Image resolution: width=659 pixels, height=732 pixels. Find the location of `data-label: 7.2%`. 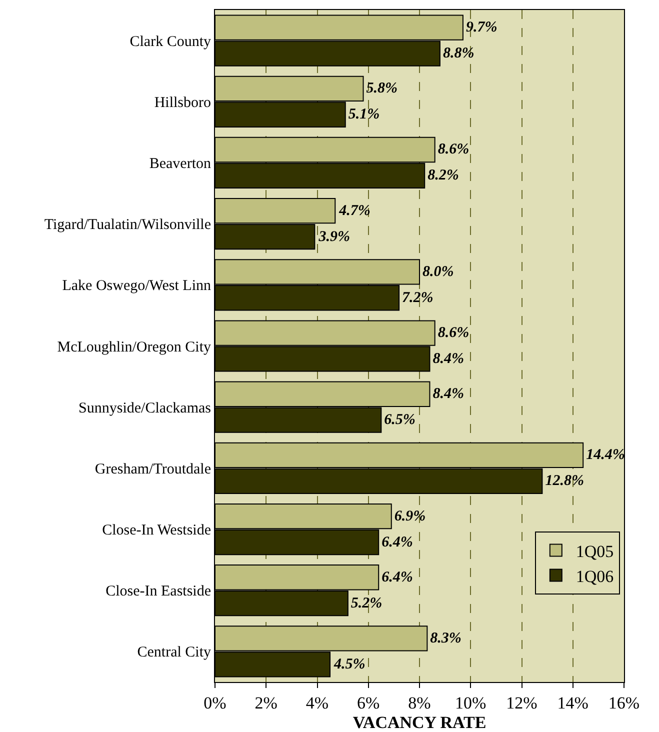

data-label: 7.2% is located at coordinates (418, 298).